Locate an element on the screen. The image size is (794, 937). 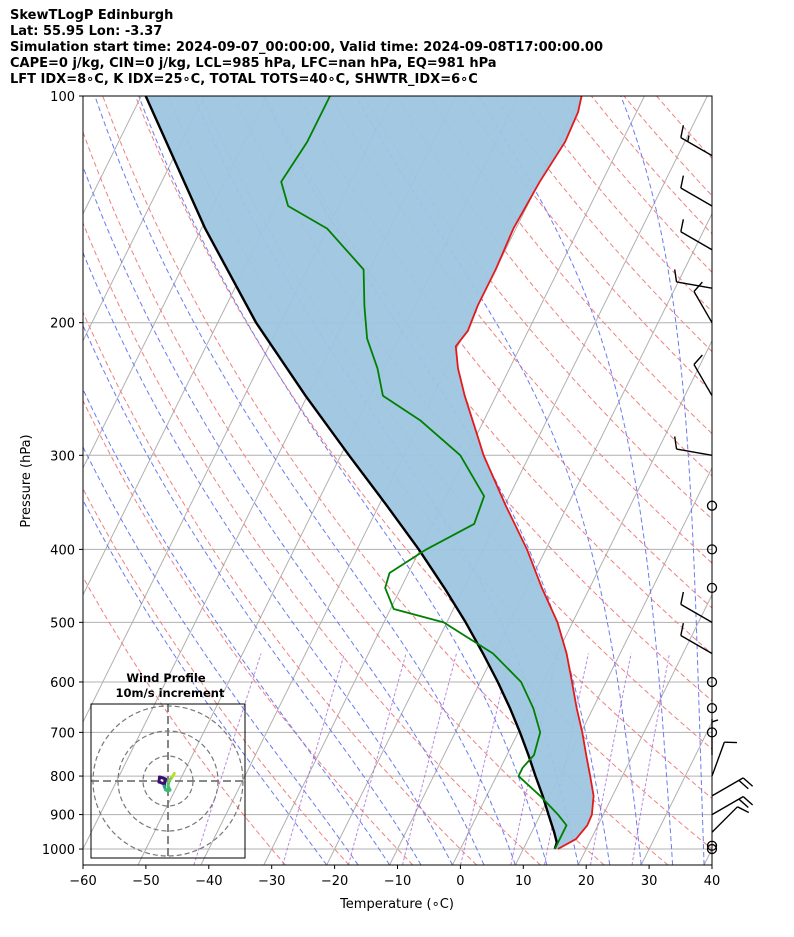
y-tick-label: 400 is located at coordinates (62, 550).